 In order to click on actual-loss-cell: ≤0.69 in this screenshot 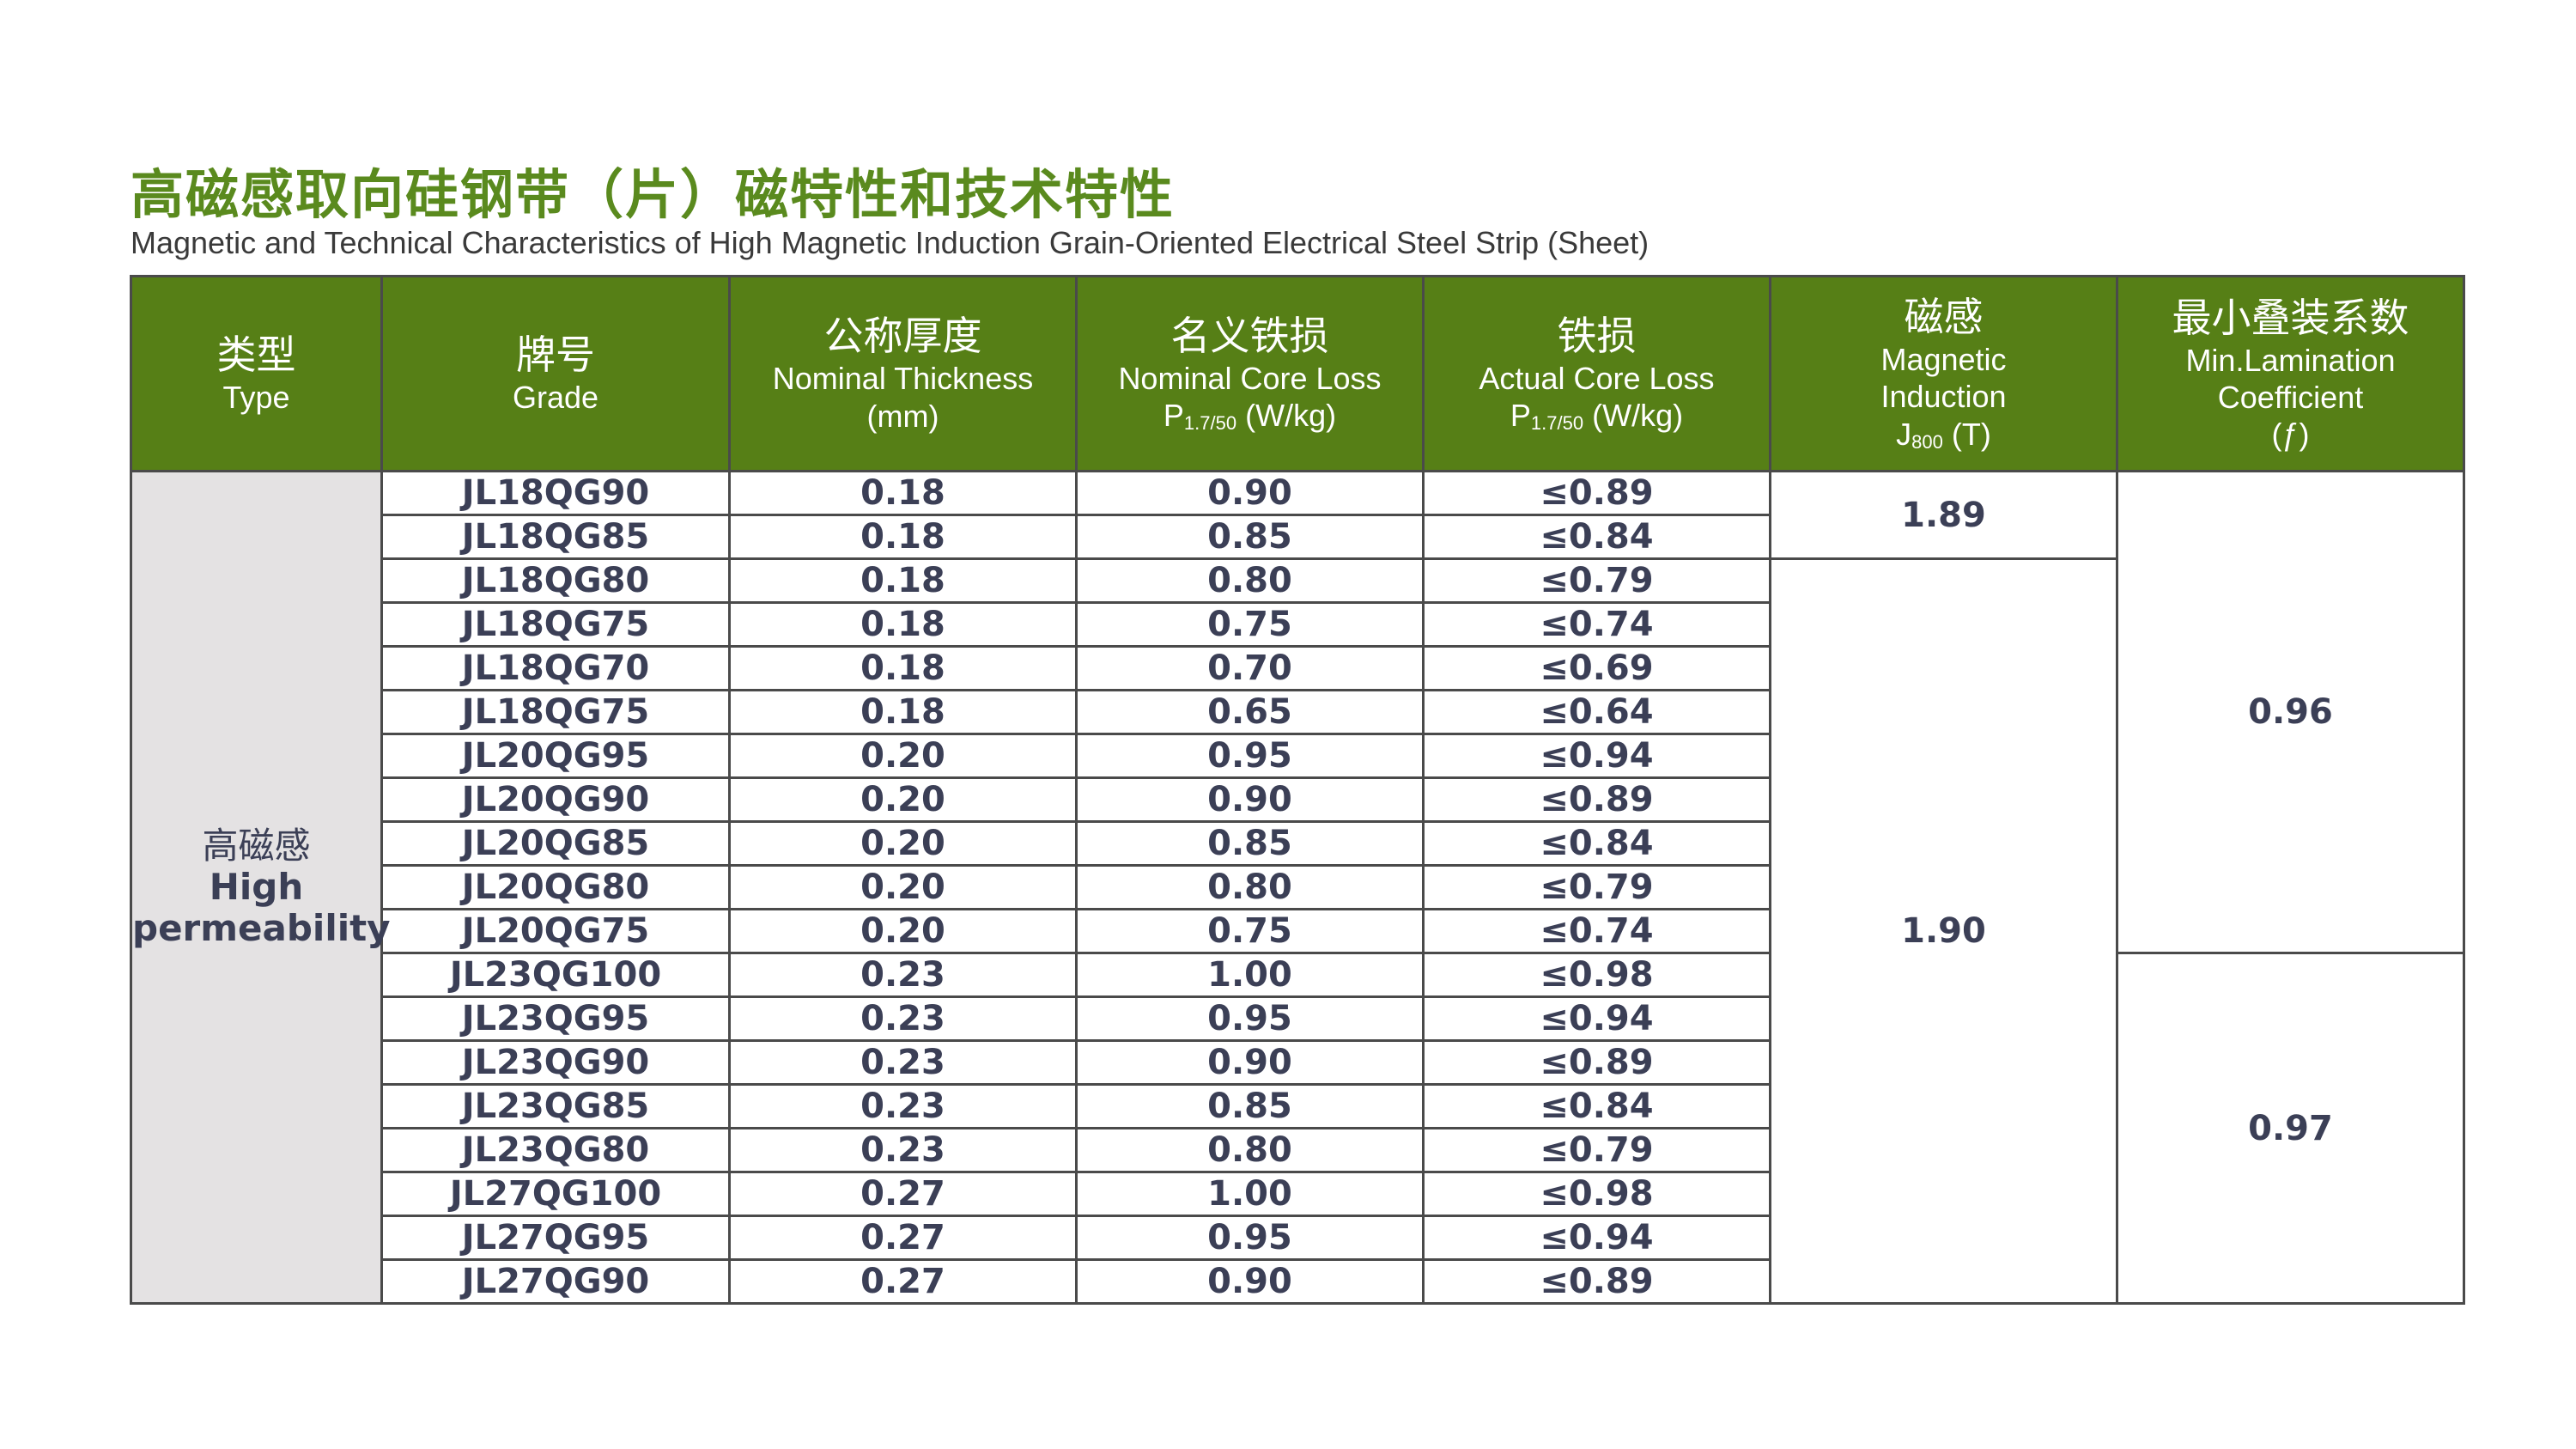, I will do `click(1597, 668)`.